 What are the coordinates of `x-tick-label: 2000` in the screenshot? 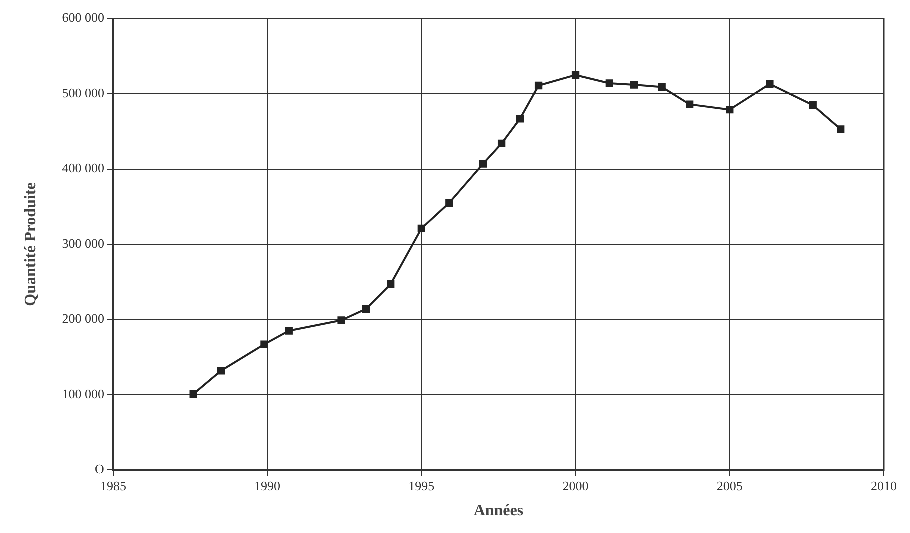 It's located at (575, 486).